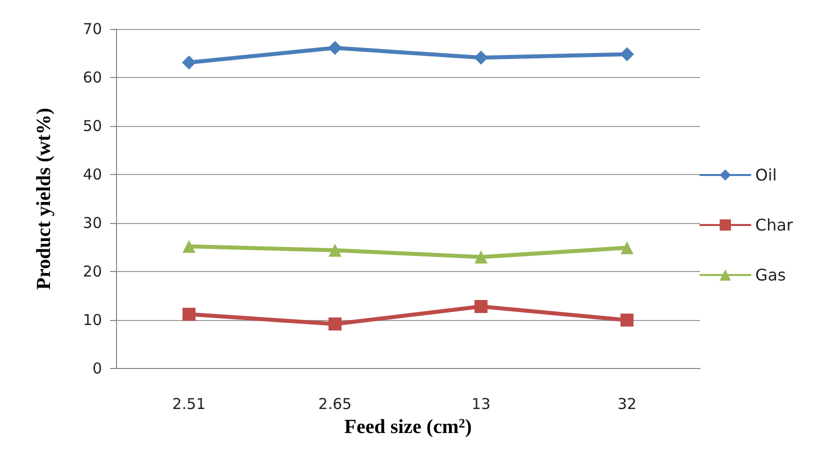 Image resolution: width=816 pixels, height=450 pixels. Describe the element at coordinates (92, 271) in the screenshot. I see `y-tick-label: 20` at that location.